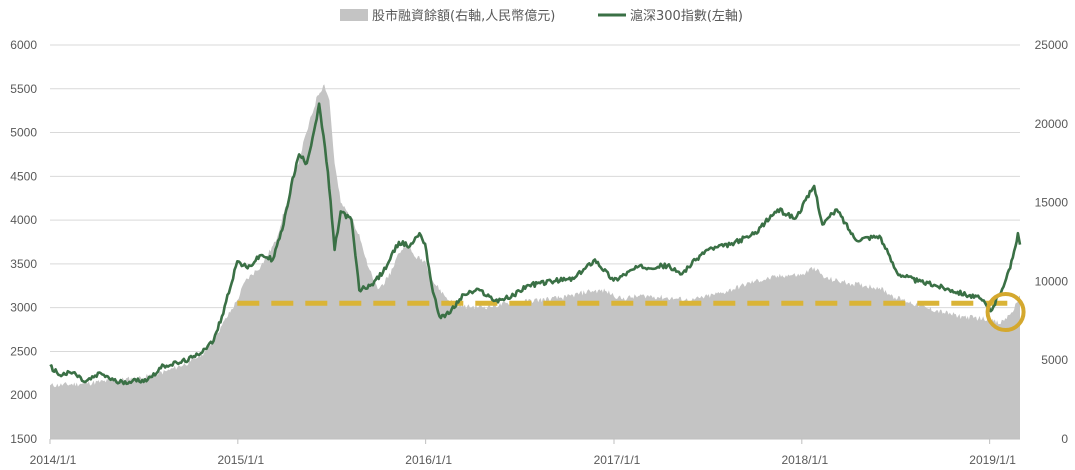  I want to click on y-left-tick-label: 3500, so click(23, 264).